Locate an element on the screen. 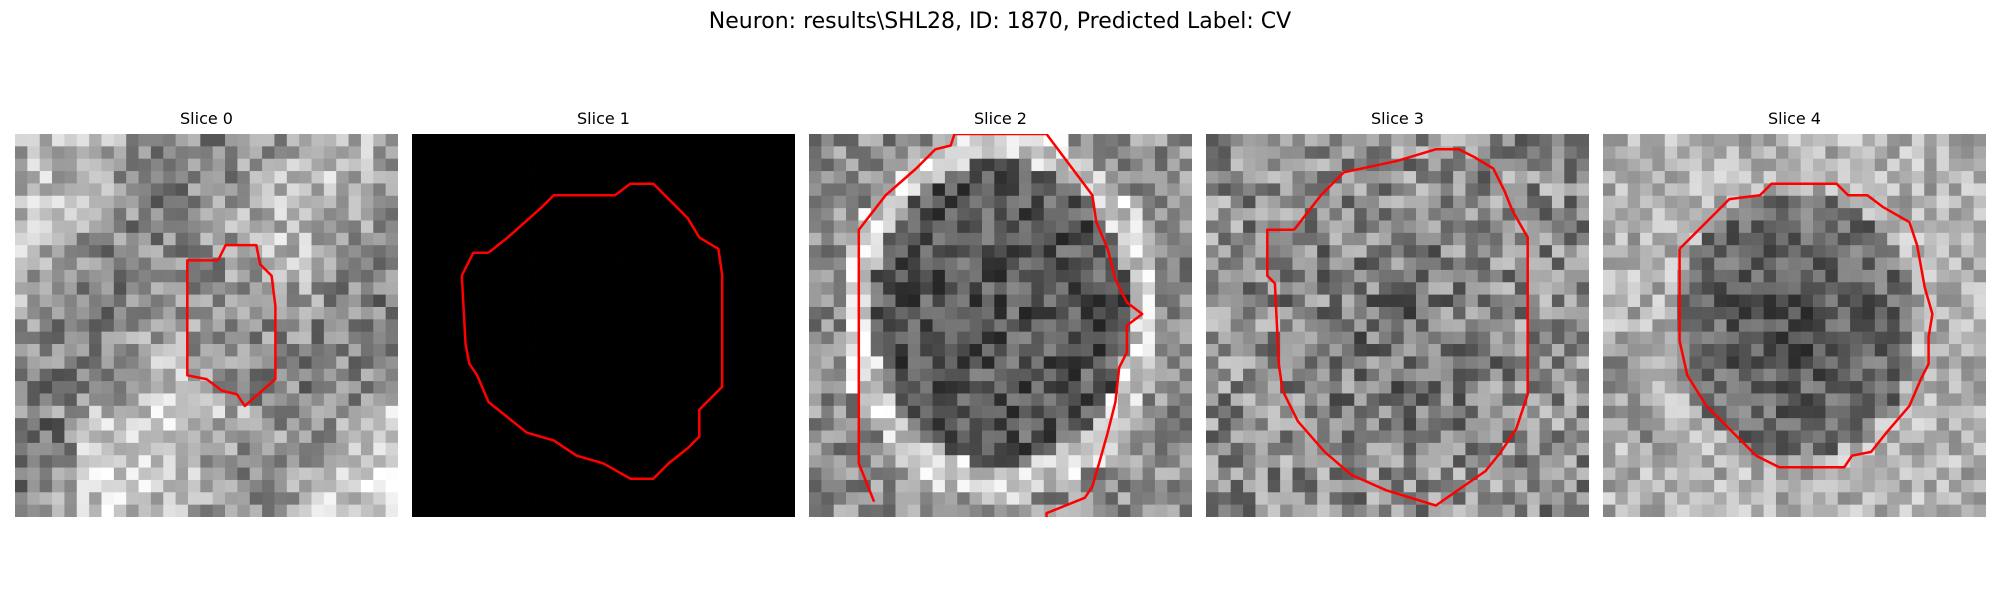 Image resolution: width=2000 pixels, height=600 pixels. slice-title-1: Slice 1 is located at coordinates (603, 118).